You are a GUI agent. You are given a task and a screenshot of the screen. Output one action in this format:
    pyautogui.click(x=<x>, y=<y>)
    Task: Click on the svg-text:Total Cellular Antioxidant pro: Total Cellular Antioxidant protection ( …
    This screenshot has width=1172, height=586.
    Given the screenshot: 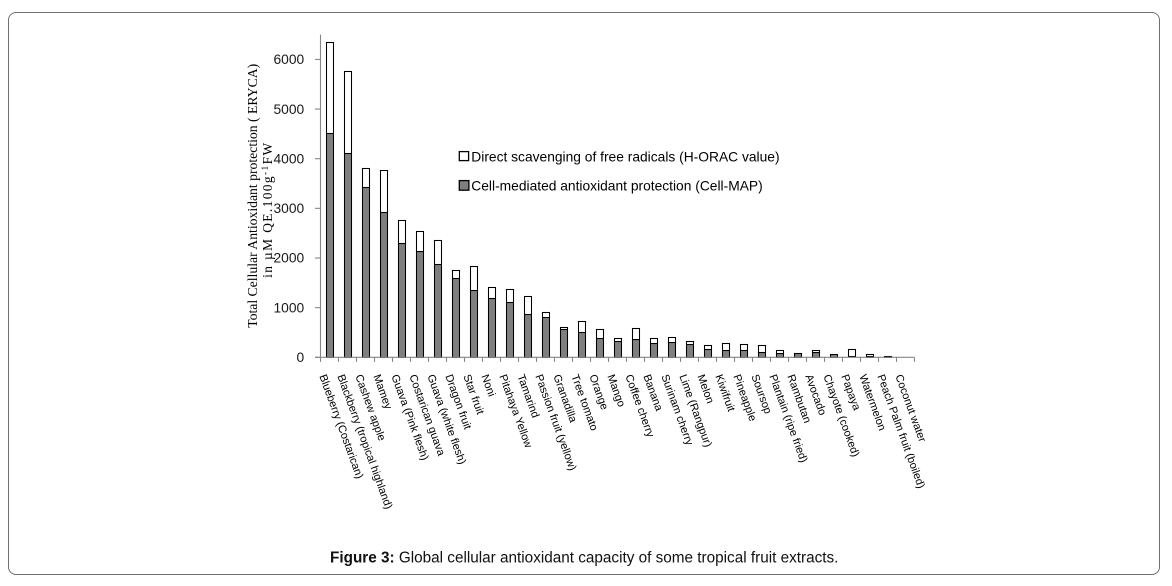 What is the action you would take?
    pyautogui.click(x=253, y=196)
    